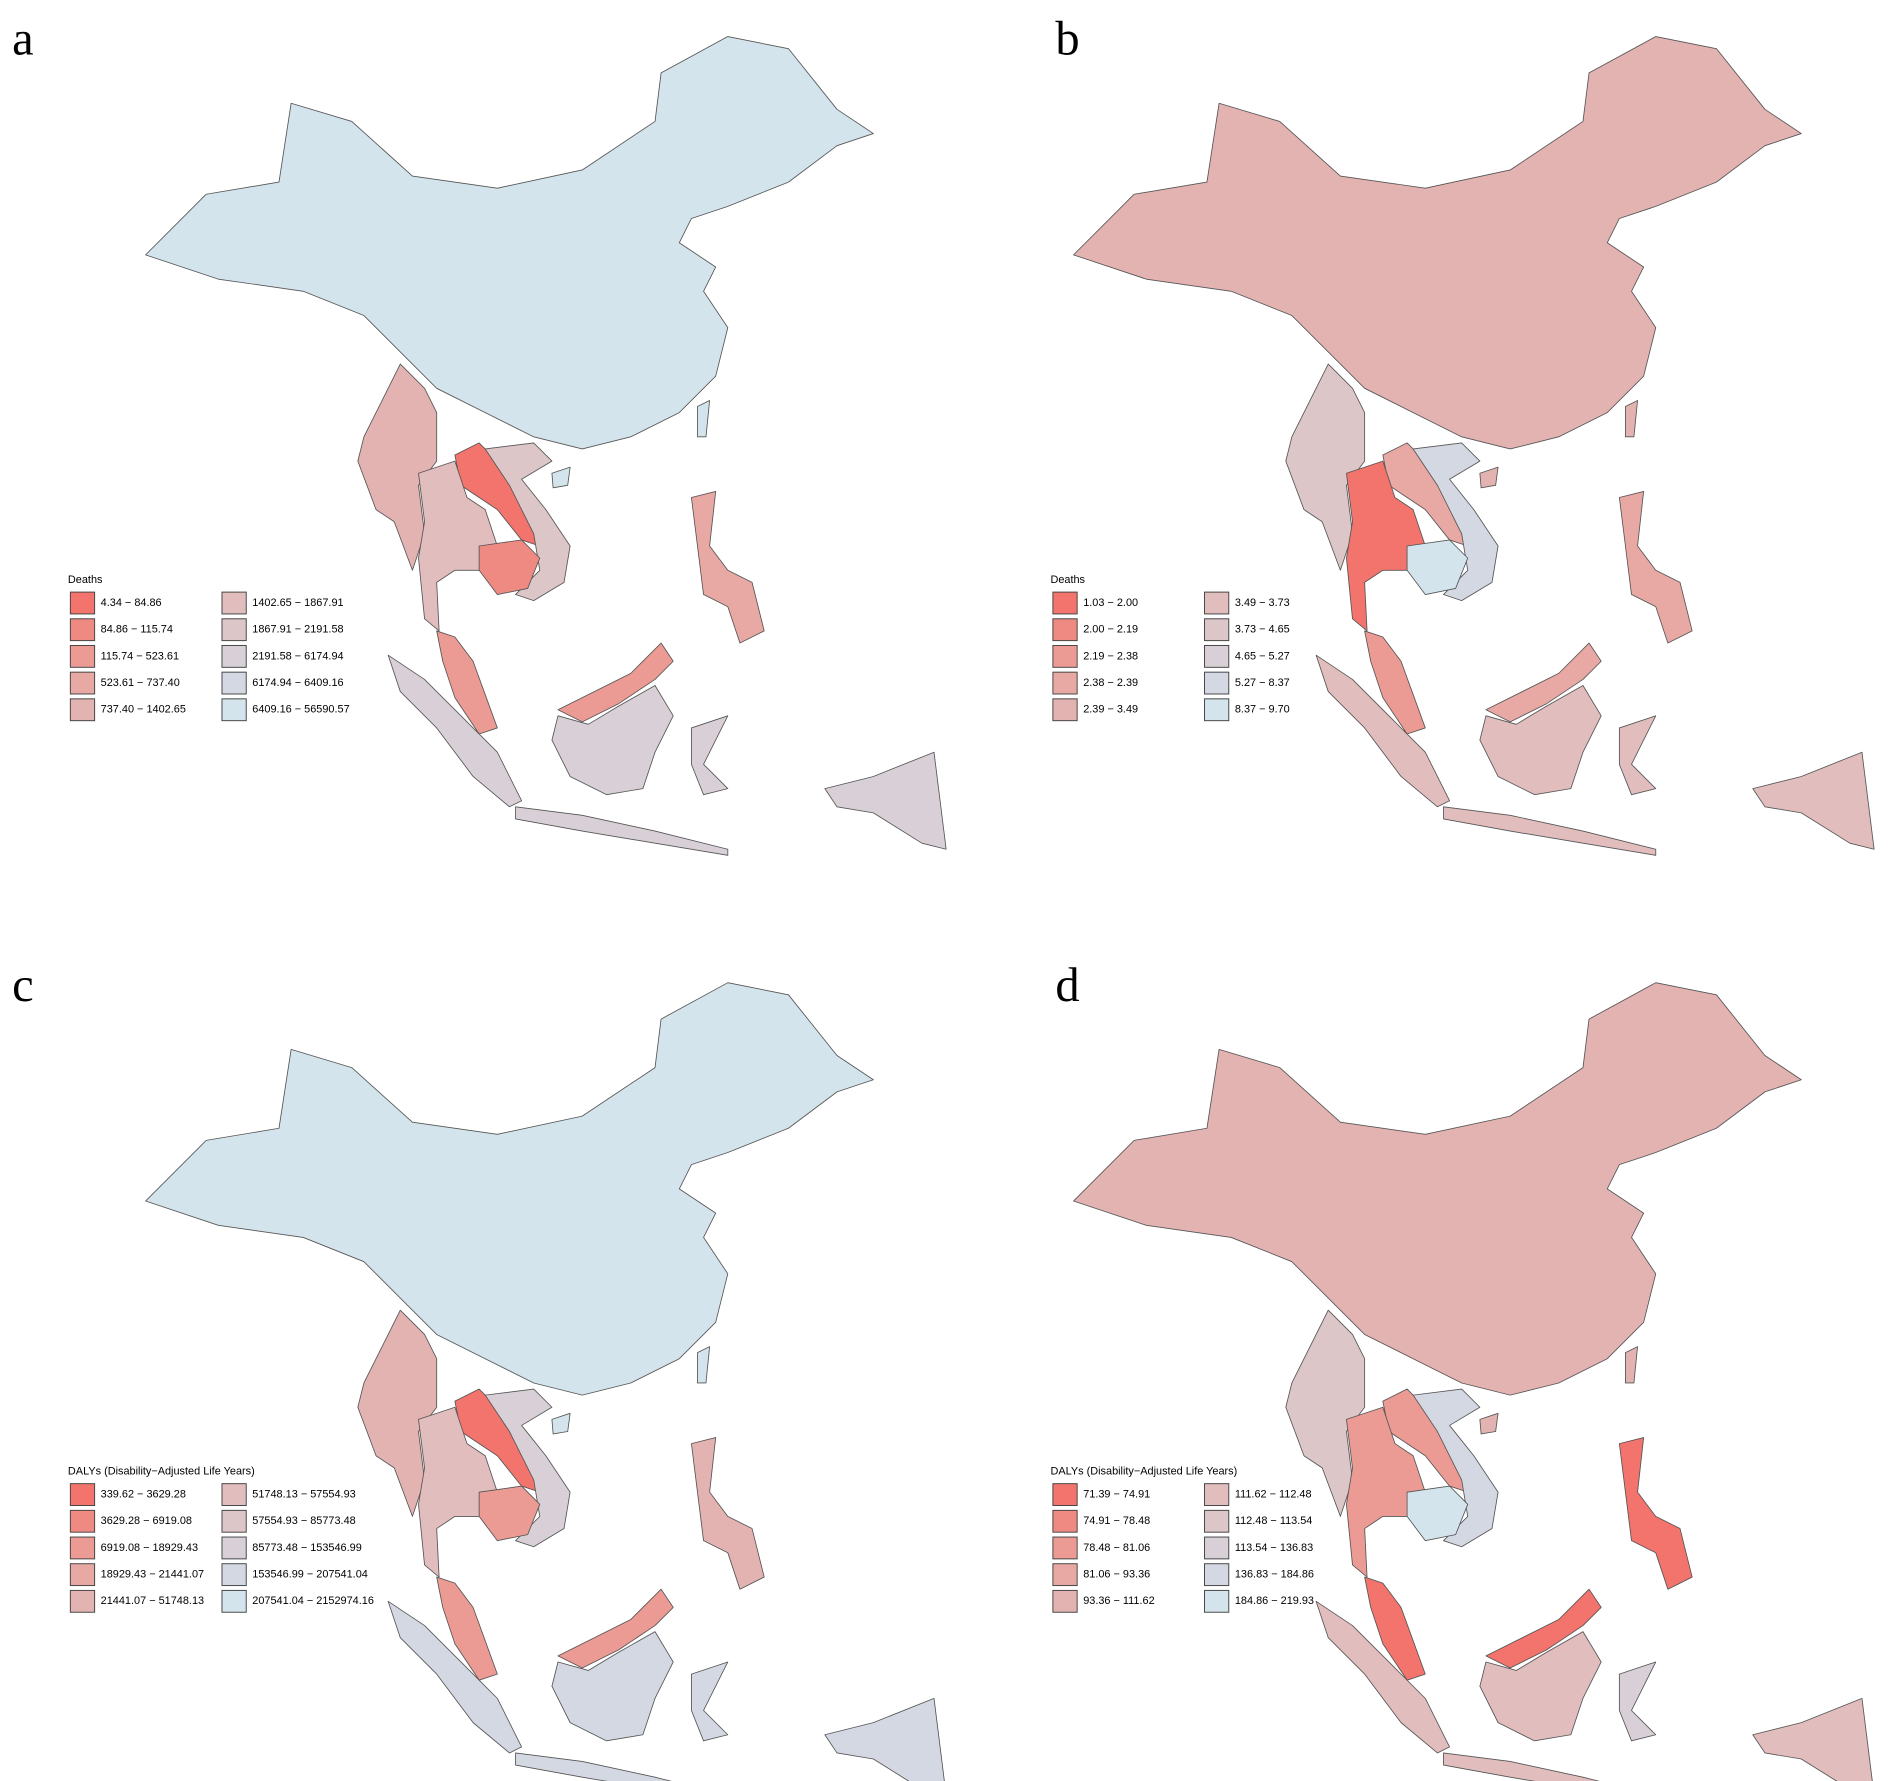  I want to click on panel-label: a, so click(23, 39).